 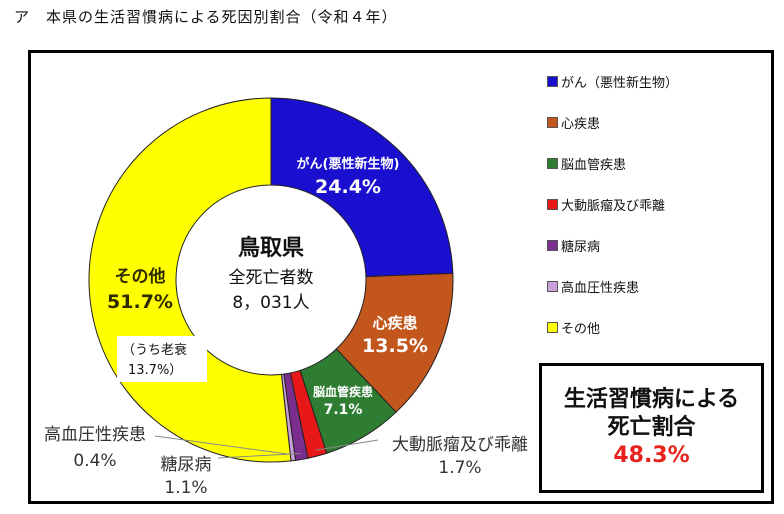 I want to click on summary-value: 48.3%, so click(x=651, y=455).